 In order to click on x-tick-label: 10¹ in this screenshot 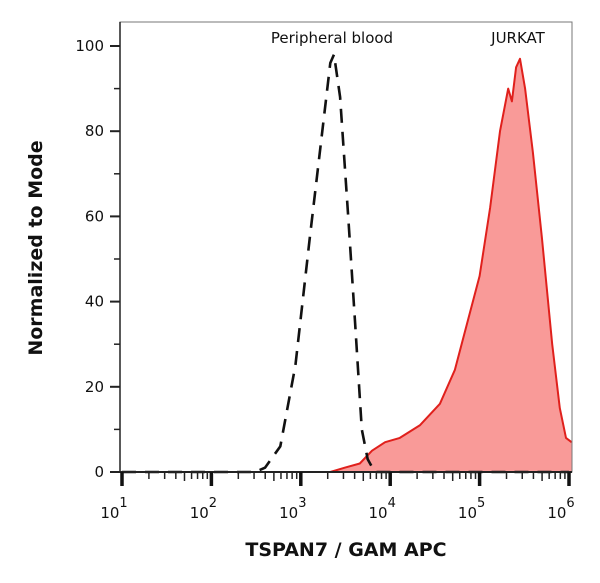, I will do `click(113, 509)`.